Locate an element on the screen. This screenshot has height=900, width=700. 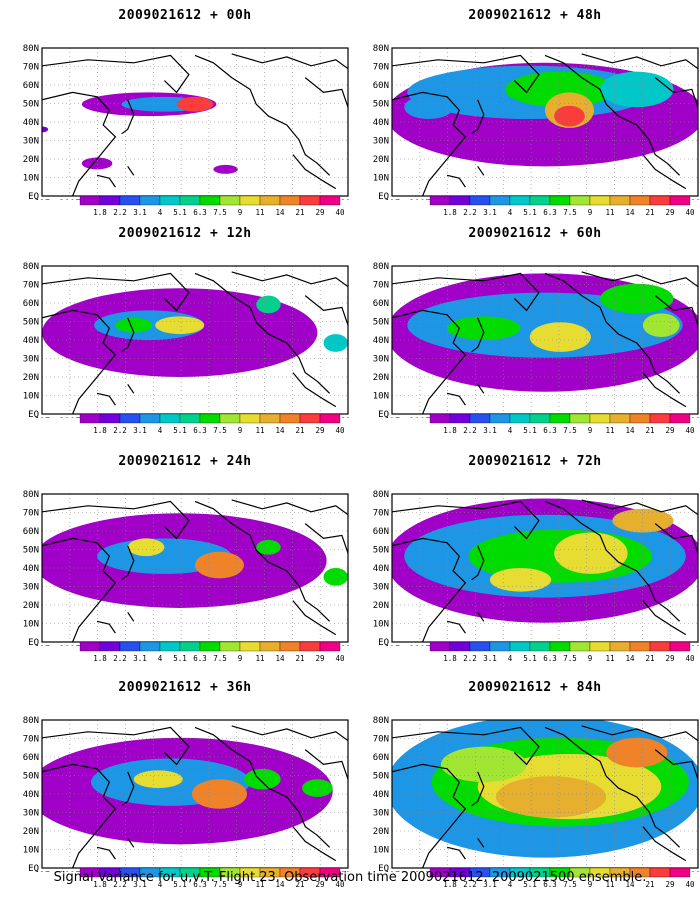
panel-title: 2009021612 + 24h is located at coordinates (185, 461).